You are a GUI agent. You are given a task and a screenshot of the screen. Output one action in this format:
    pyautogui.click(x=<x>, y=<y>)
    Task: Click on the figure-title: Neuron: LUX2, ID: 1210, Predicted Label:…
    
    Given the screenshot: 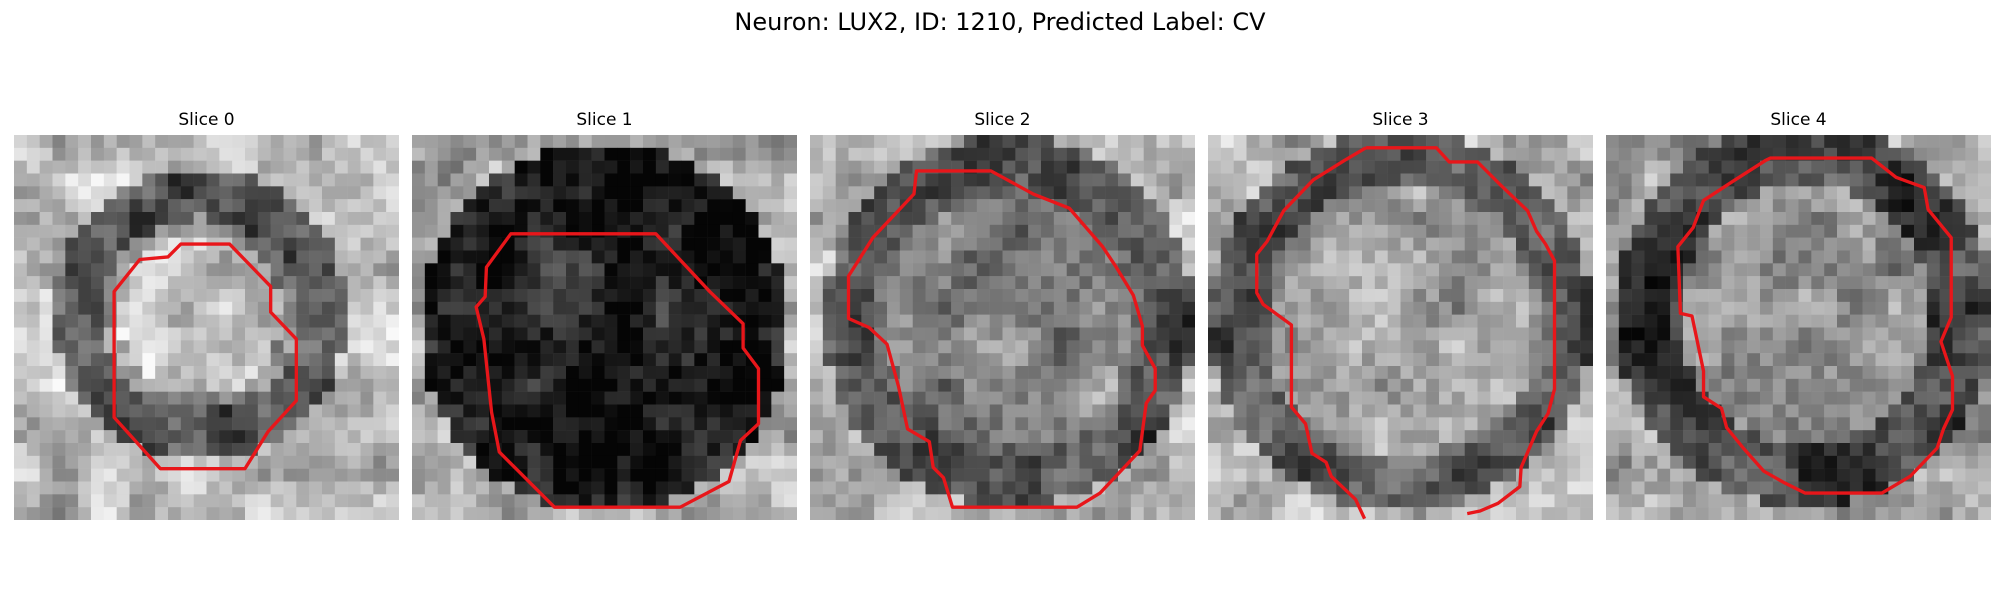 What is the action you would take?
    pyautogui.click(x=1000, y=22)
    